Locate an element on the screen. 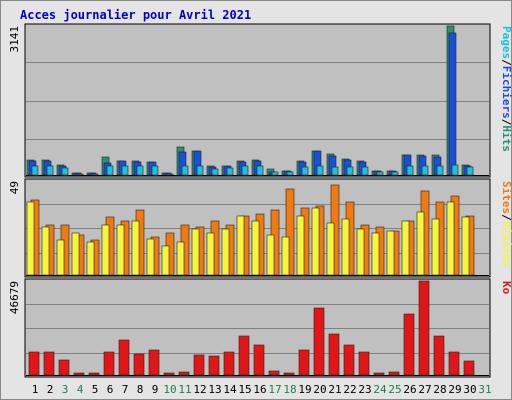 Image resolution: width=512 pixels, height=400 pixels. x-tick-label-day-31: 31 is located at coordinates (484, 389).